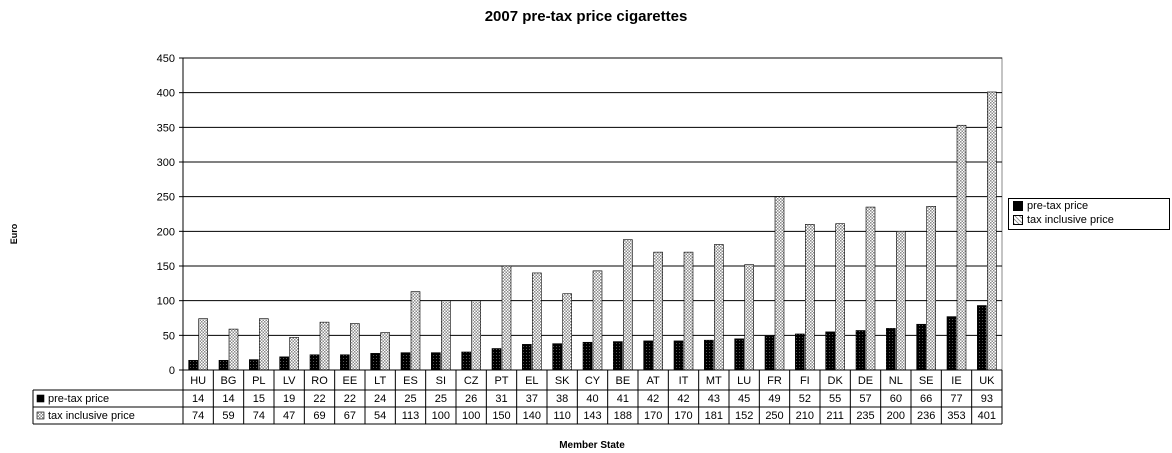 This screenshot has width=1172, height=453. Describe the element at coordinates (987, 399) in the screenshot. I see `data-label-pre-tax: 93` at that location.